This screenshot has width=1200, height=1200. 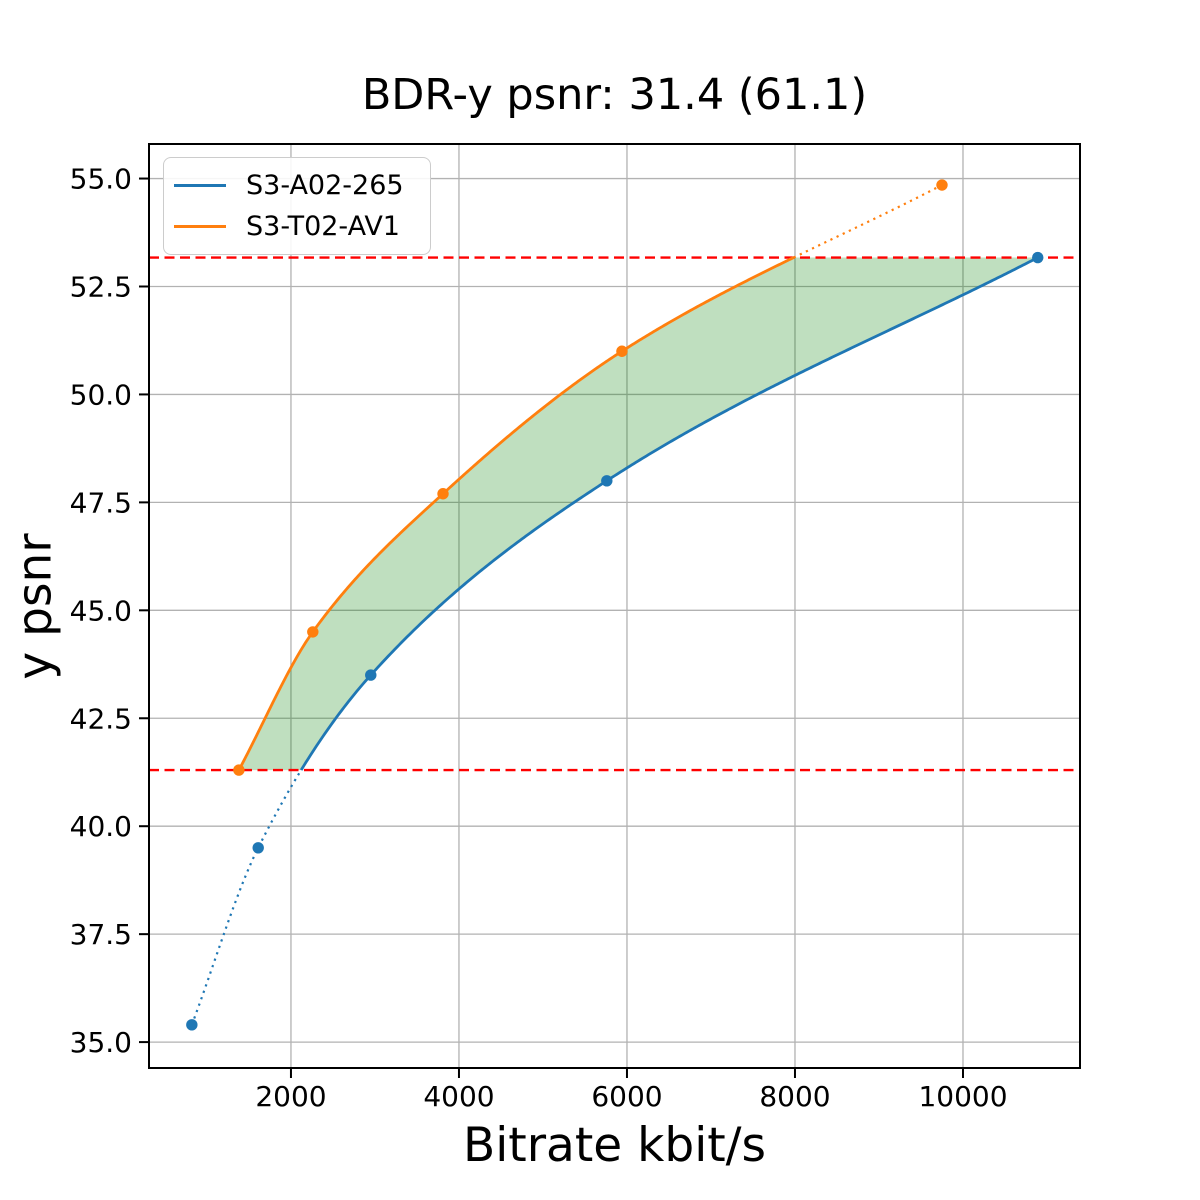 What do you see at coordinates (868, 221) in the screenshot?
I see `series-orange-dotted-line` at bounding box center [868, 221].